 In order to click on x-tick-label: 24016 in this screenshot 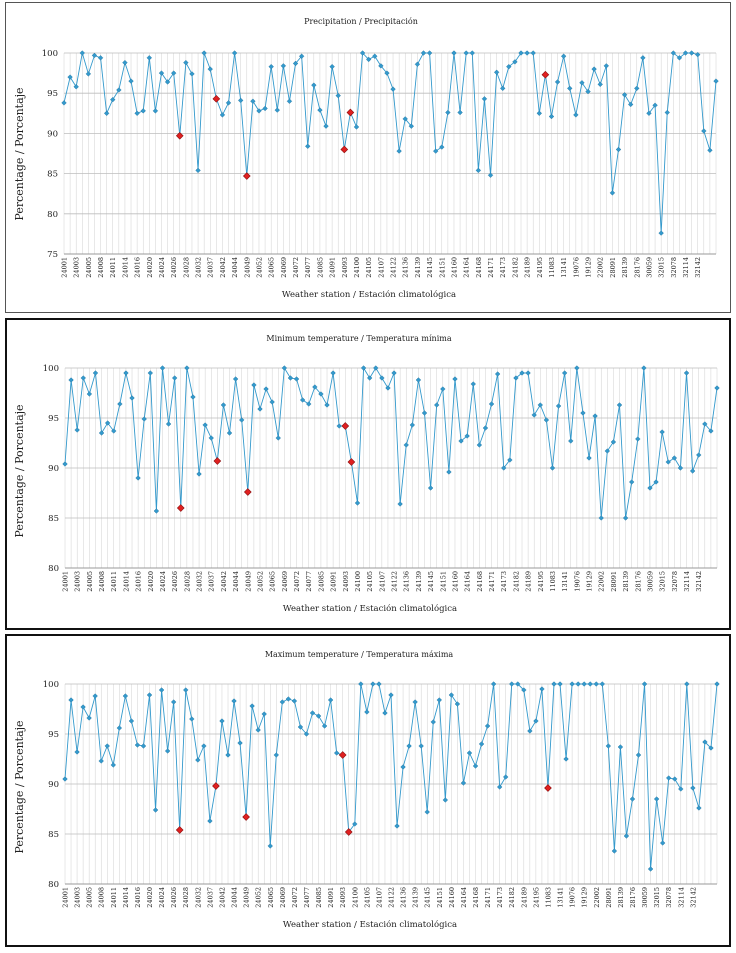, I will do `click(138, 897)`.